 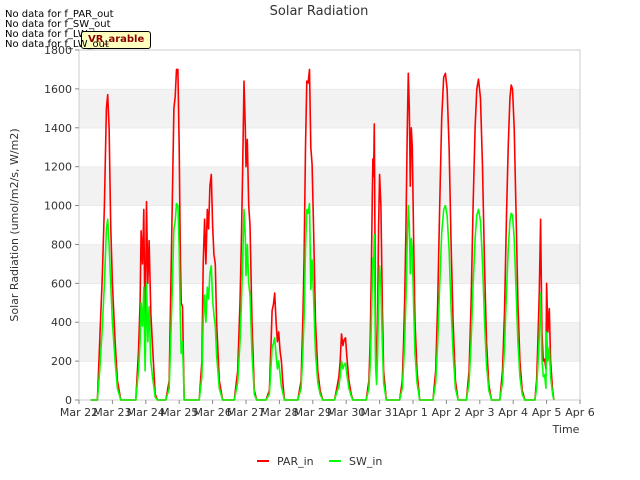 I want to click on no-data-message-2: No data for f_SW_out, so click(x=58, y=24).